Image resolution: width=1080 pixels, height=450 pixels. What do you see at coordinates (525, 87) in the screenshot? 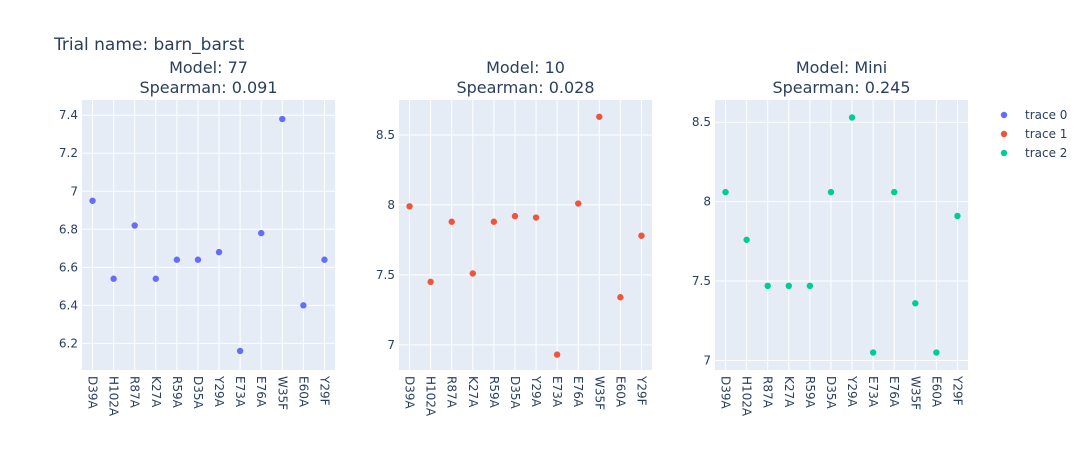
I see `subplot-title-spearman: Spearman: 0.028` at bounding box center [525, 87].